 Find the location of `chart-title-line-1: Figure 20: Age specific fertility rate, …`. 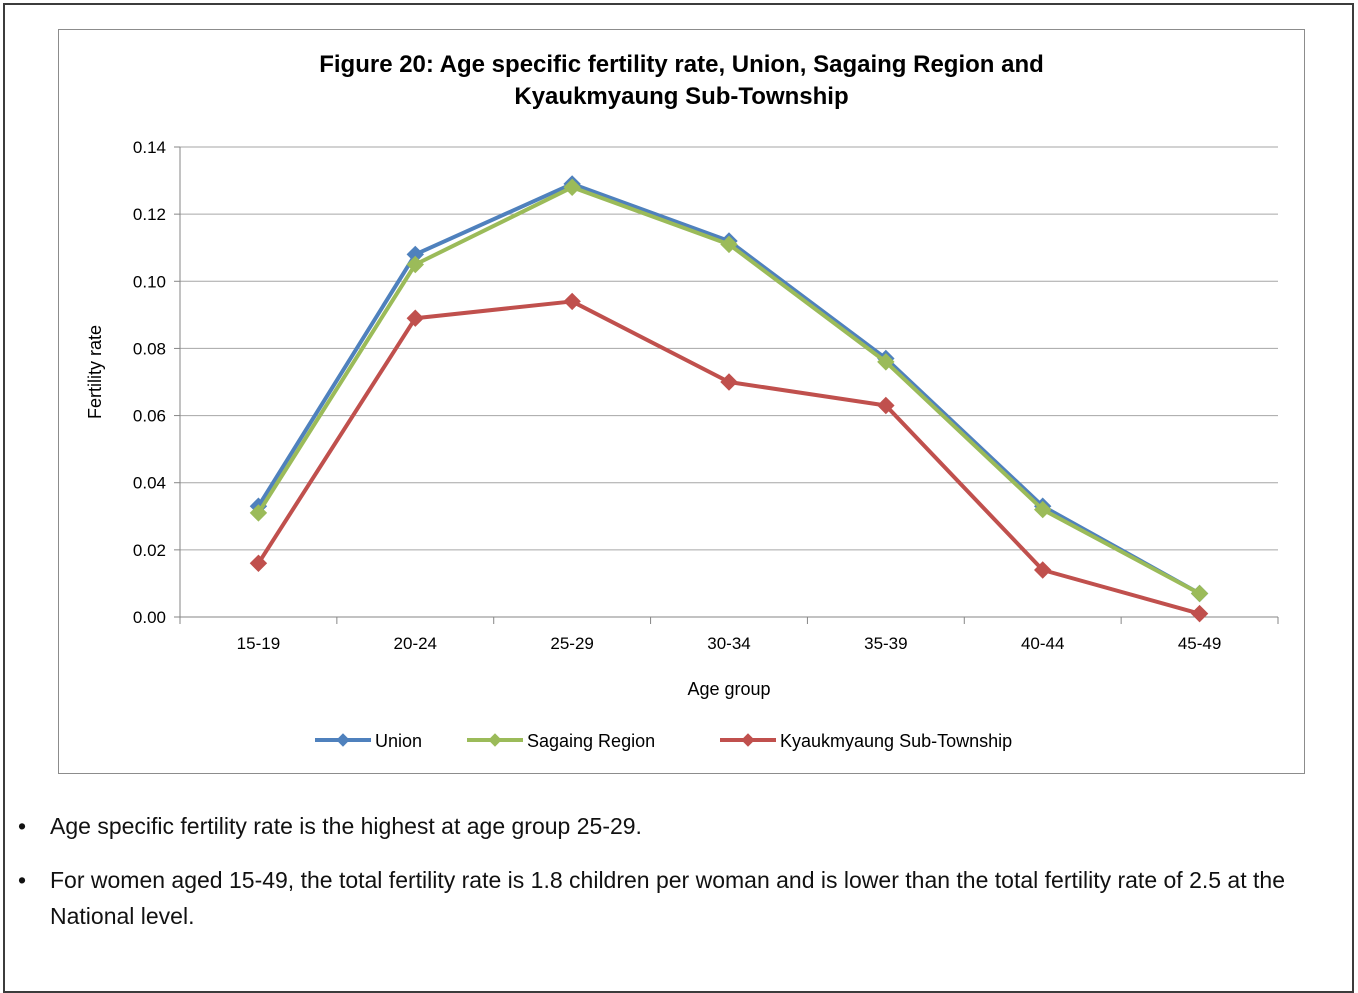

chart-title-line-1: Figure 20: Age specific fertility rate, … is located at coordinates (681, 64).